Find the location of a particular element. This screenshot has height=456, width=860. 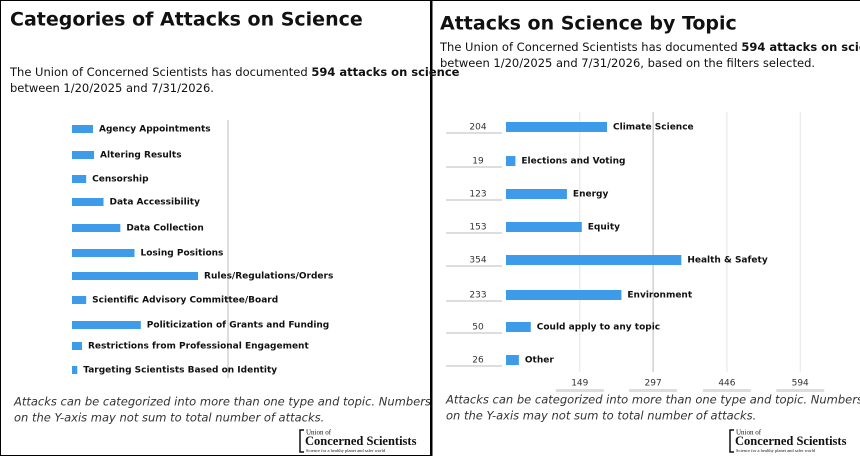

category-label: Altering Results is located at coordinates (141, 156).